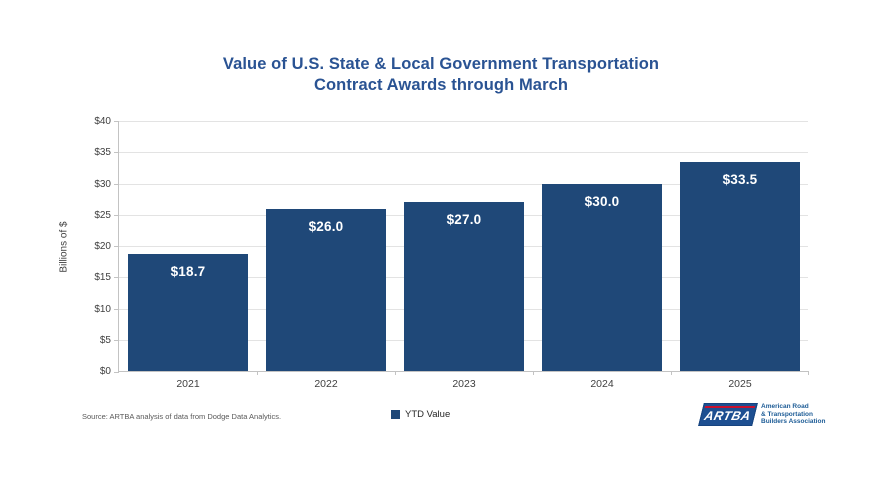 Image resolution: width=882 pixels, height=496 pixels. Describe the element at coordinates (326, 384) in the screenshot. I see `x-tick-label: 2022` at that location.